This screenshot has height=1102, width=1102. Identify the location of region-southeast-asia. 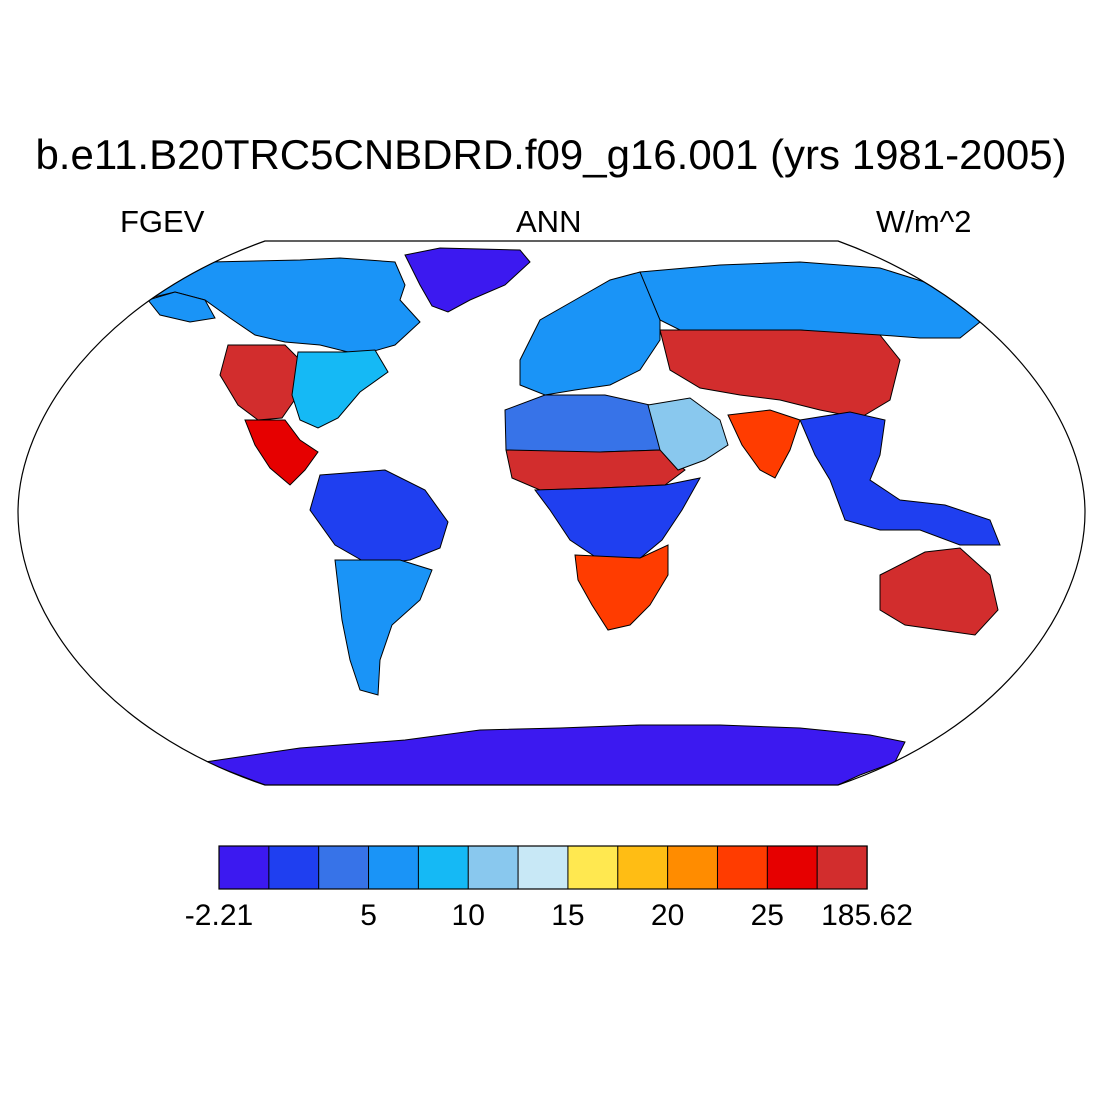
(900, 478).